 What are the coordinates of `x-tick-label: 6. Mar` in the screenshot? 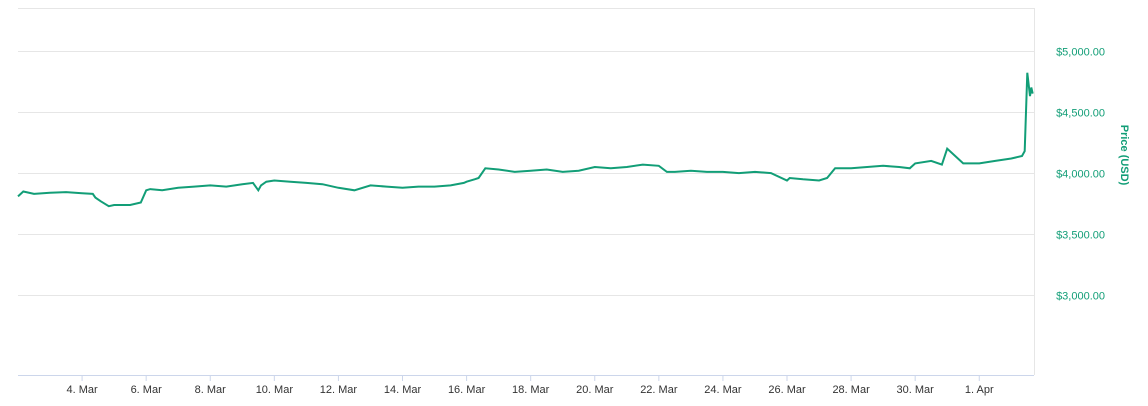 It's located at (147, 390).